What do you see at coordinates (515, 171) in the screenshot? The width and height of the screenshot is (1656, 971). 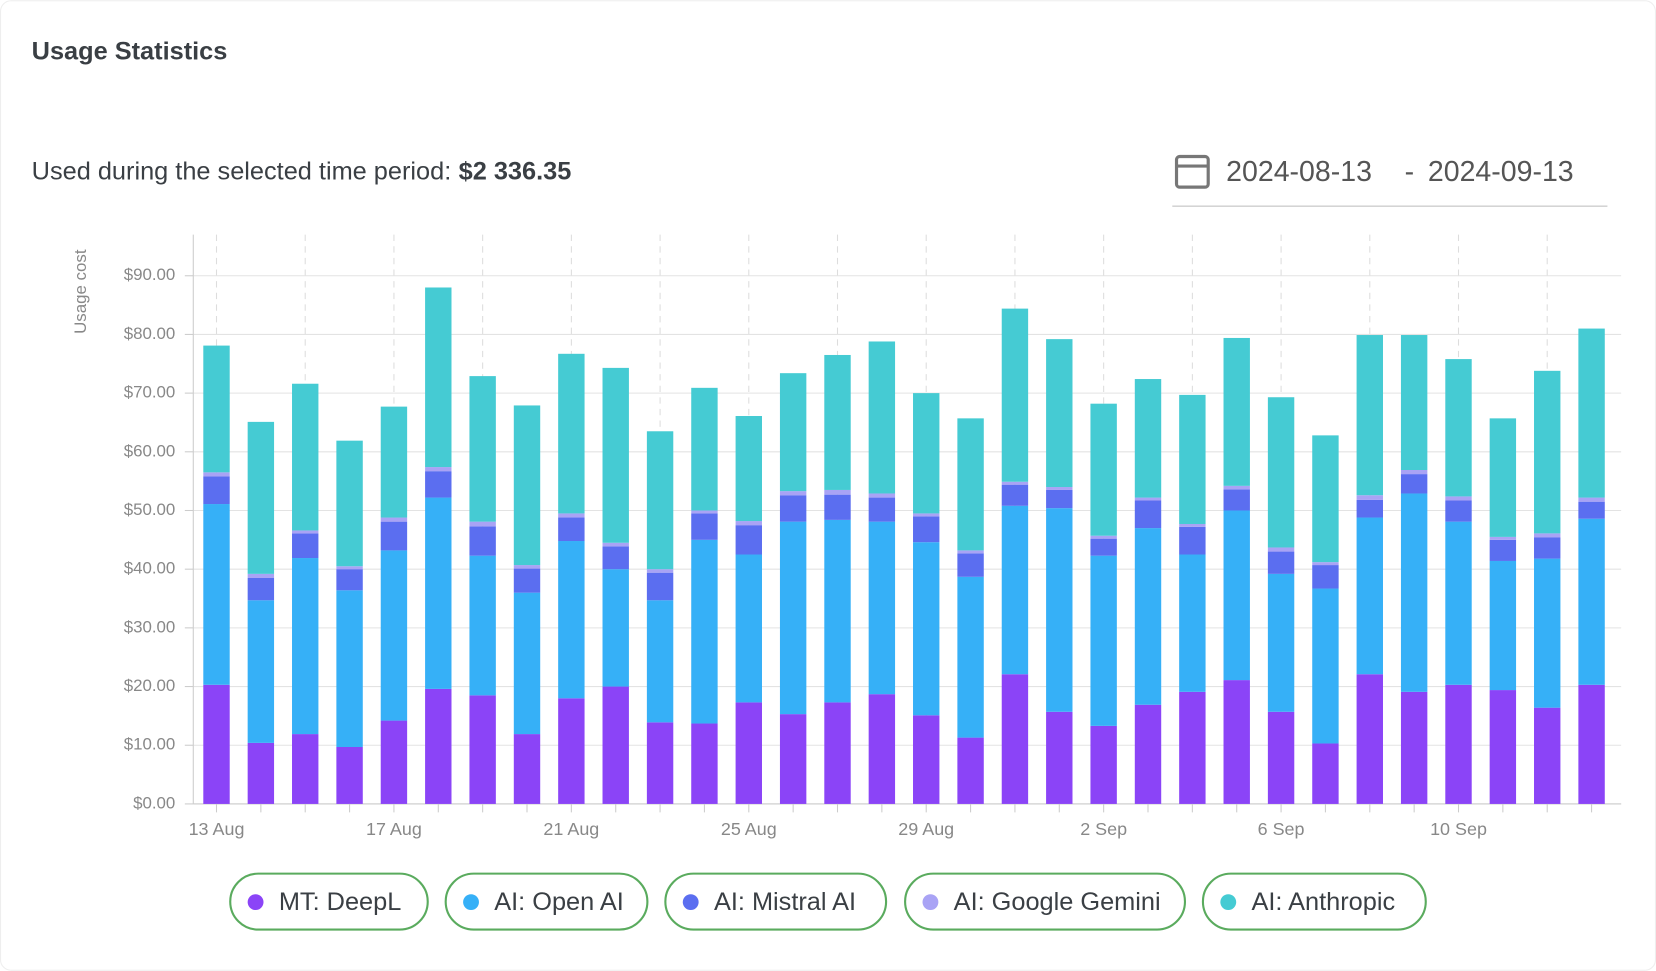 I see `summary-total: $2 336.35` at bounding box center [515, 171].